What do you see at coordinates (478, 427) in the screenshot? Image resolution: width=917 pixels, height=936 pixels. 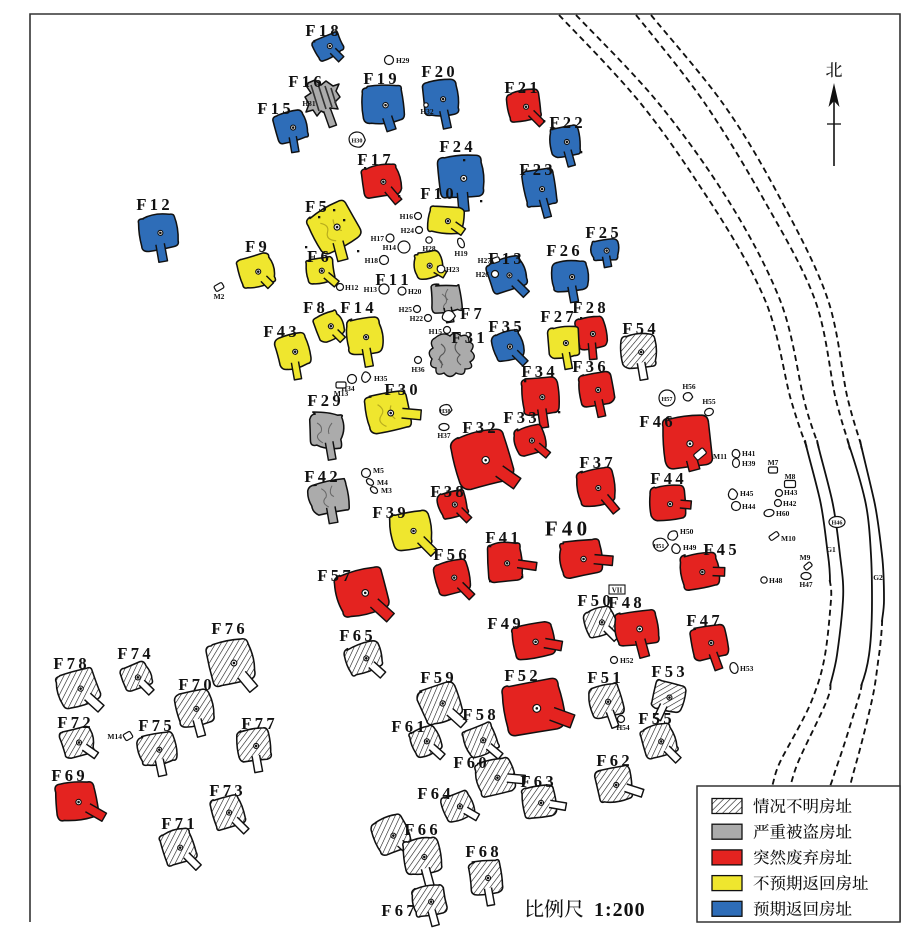 I see `svg-text: F 3 2` at bounding box center [478, 427].